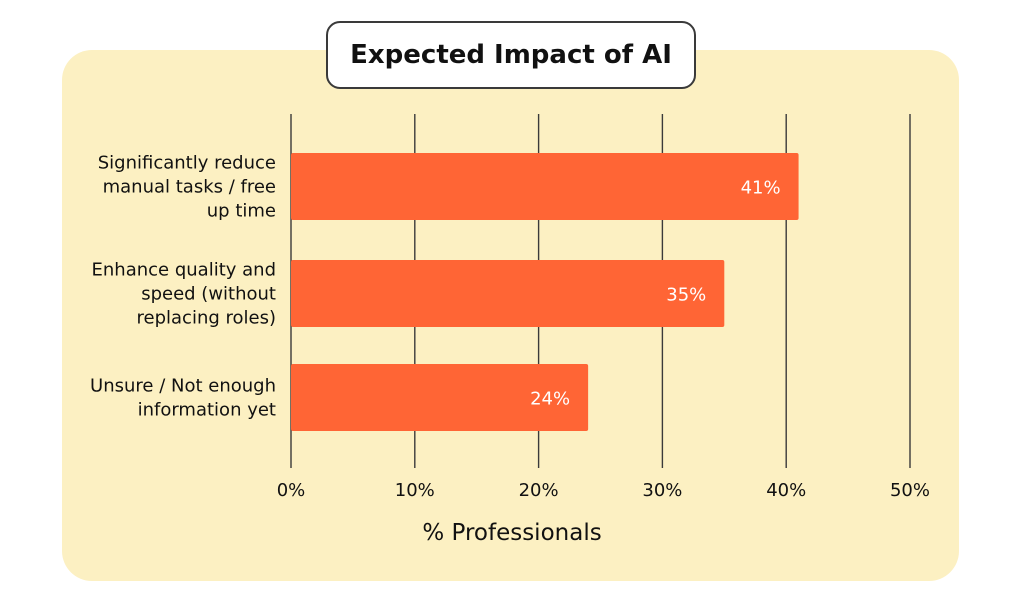  What do you see at coordinates (539, 490) in the screenshot?
I see `x-tick-label: 20%` at bounding box center [539, 490].